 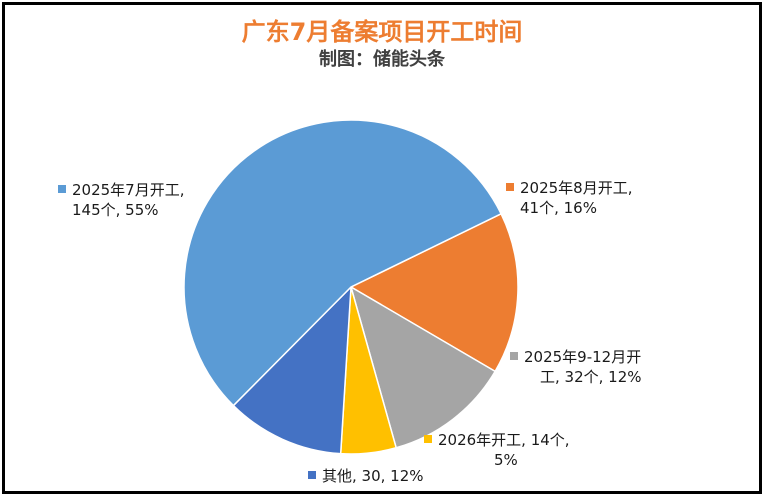 I want to click on label-2025-aug: 2025年8月开工, 41个, 16%, so click(x=569, y=198).